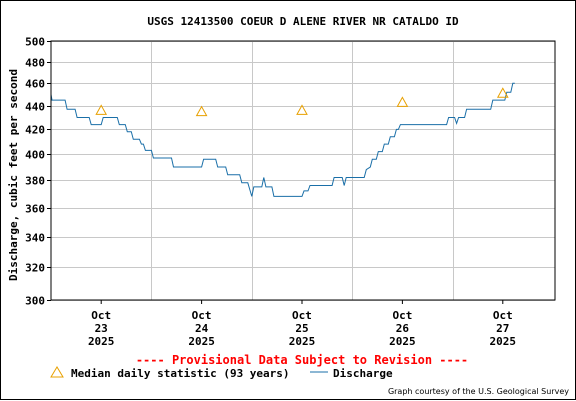 Image resolution: width=576 pixels, height=401 pixels. Describe the element at coordinates (35, 181) in the screenshot. I see `y-tick-label: 380` at that location.